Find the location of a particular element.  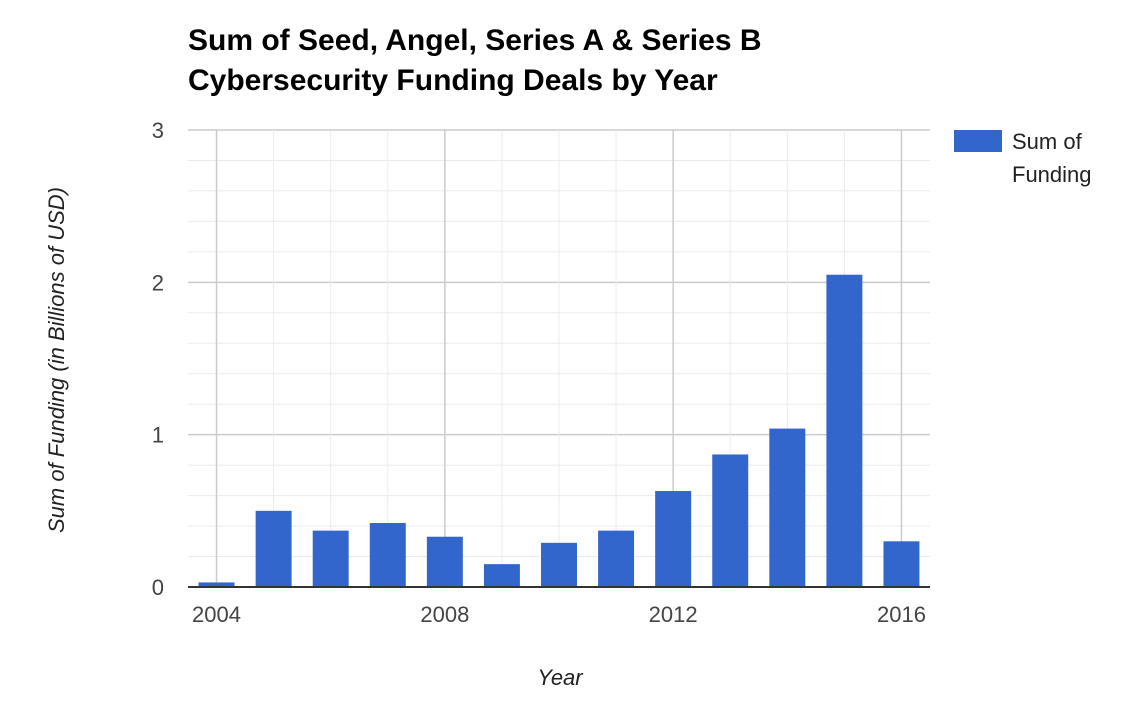

bar-2011 is located at coordinates (616, 558).